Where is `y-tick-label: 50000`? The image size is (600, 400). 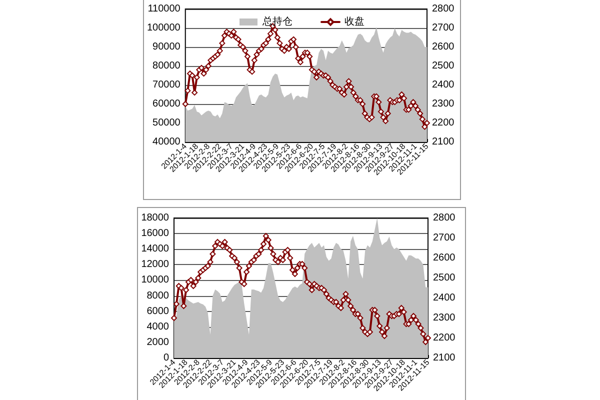 y-tick-label: 50000 is located at coordinates (166, 123).